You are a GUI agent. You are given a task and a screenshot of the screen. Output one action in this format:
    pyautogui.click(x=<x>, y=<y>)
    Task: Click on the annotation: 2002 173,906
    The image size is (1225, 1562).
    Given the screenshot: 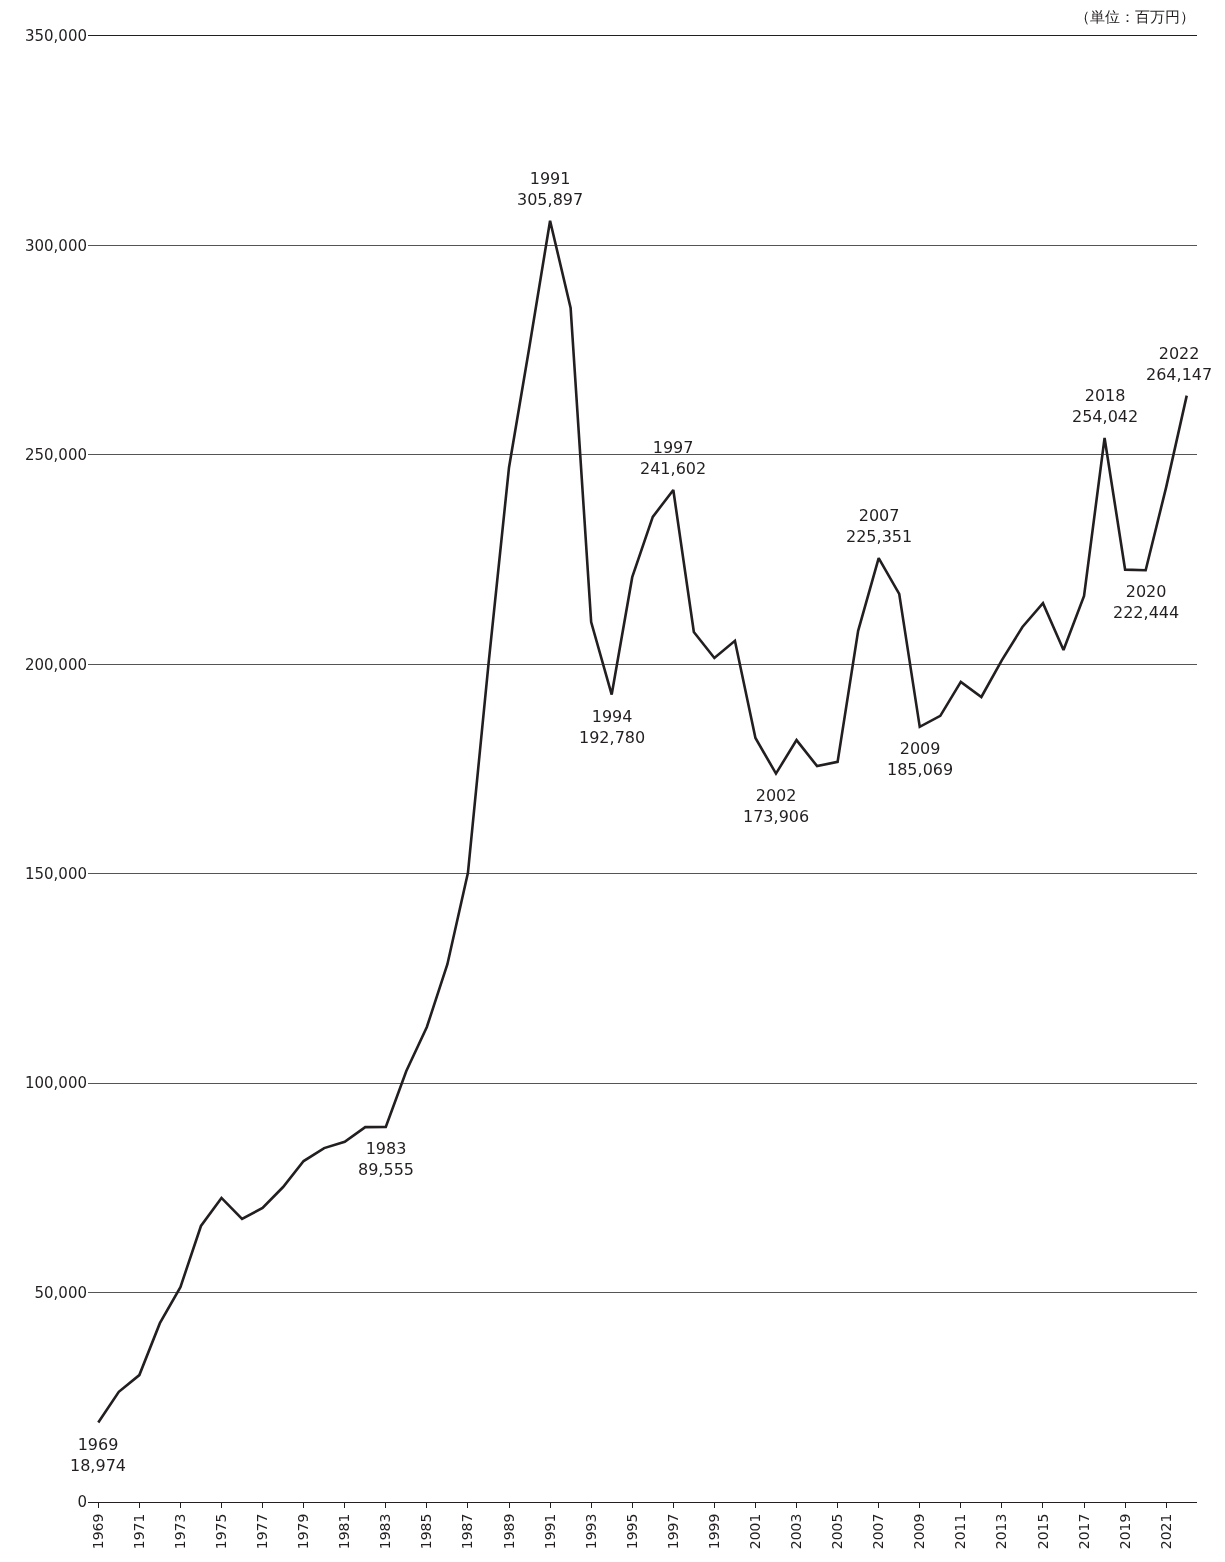 What is the action you would take?
    pyautogui.click(x=776, y=806)
    